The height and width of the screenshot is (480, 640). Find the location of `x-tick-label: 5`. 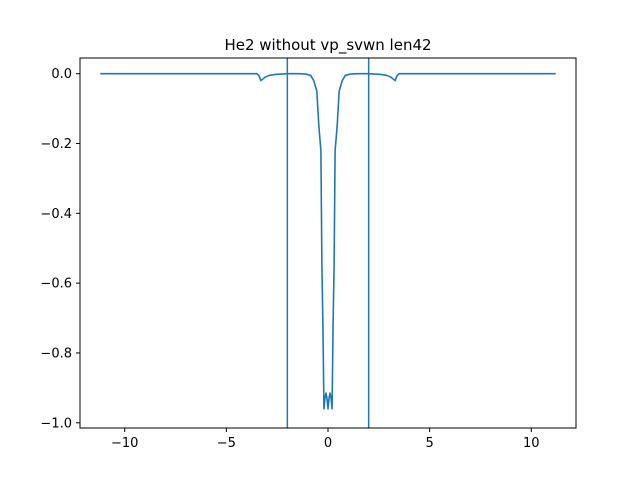

x-tick-label: 5 is located at coordinates (429, 443).